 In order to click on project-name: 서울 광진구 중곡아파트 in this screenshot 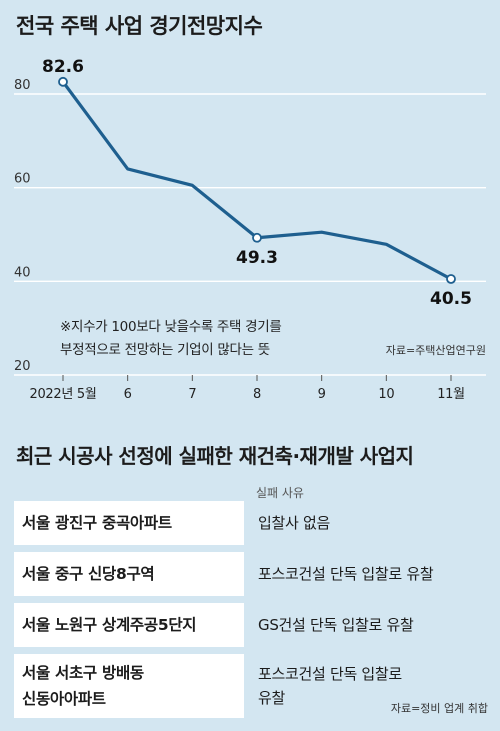, I will do `click(129, 523)`.